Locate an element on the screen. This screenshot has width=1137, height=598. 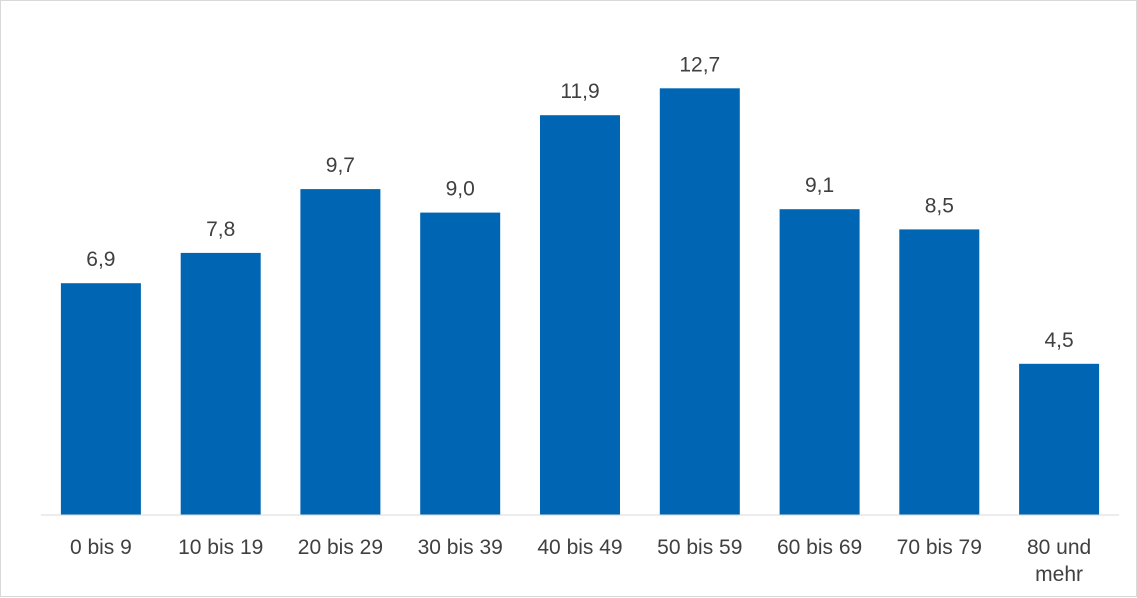
bar-value-label: 9,0 is located at coordinates (460, 189).